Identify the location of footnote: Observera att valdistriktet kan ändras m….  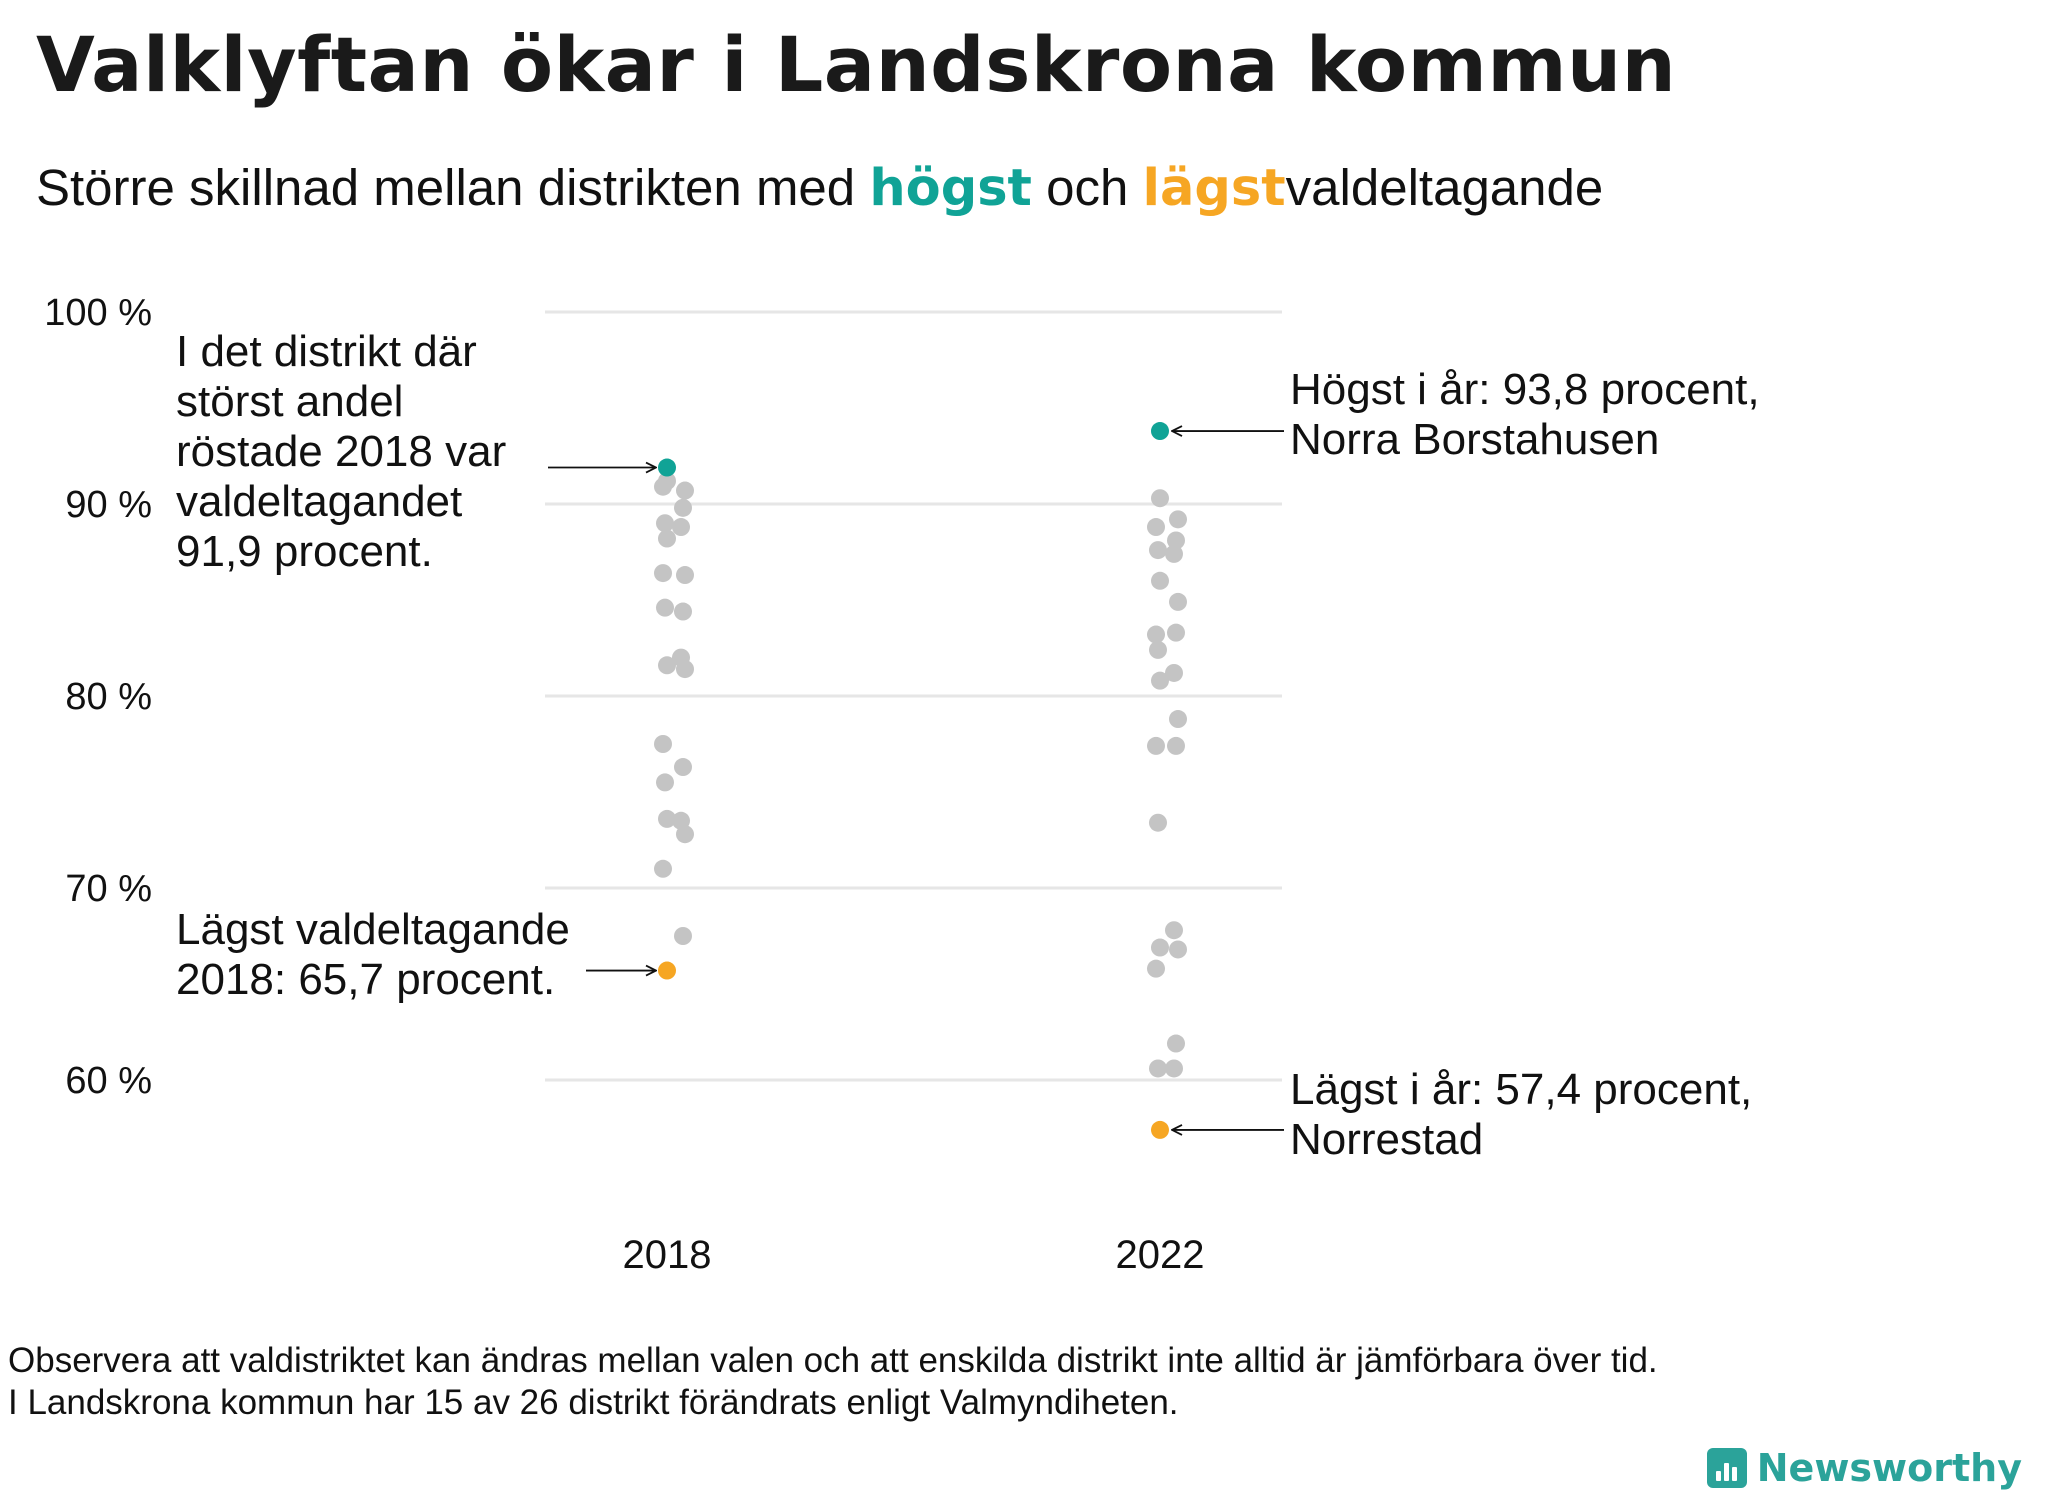
(833, 1382).